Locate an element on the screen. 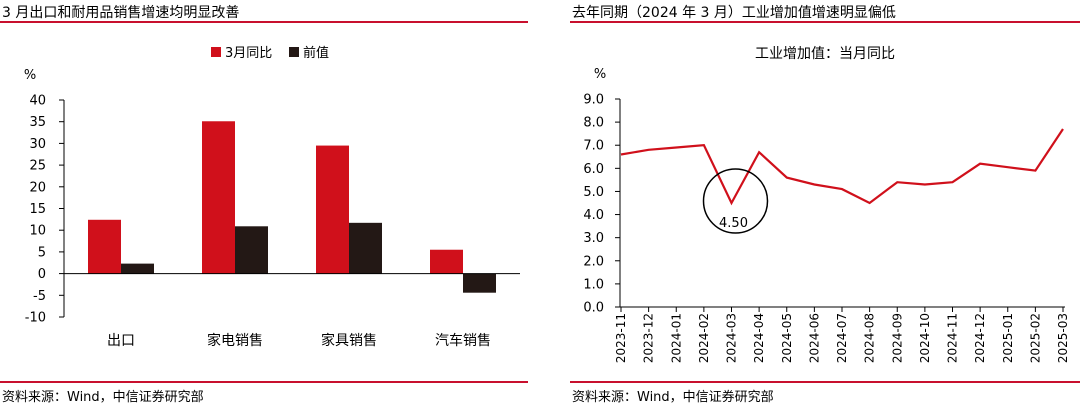 This screenshot has width=1080, height=406. legend-label-1: 3月同比 is located at coordinates (248, 53).